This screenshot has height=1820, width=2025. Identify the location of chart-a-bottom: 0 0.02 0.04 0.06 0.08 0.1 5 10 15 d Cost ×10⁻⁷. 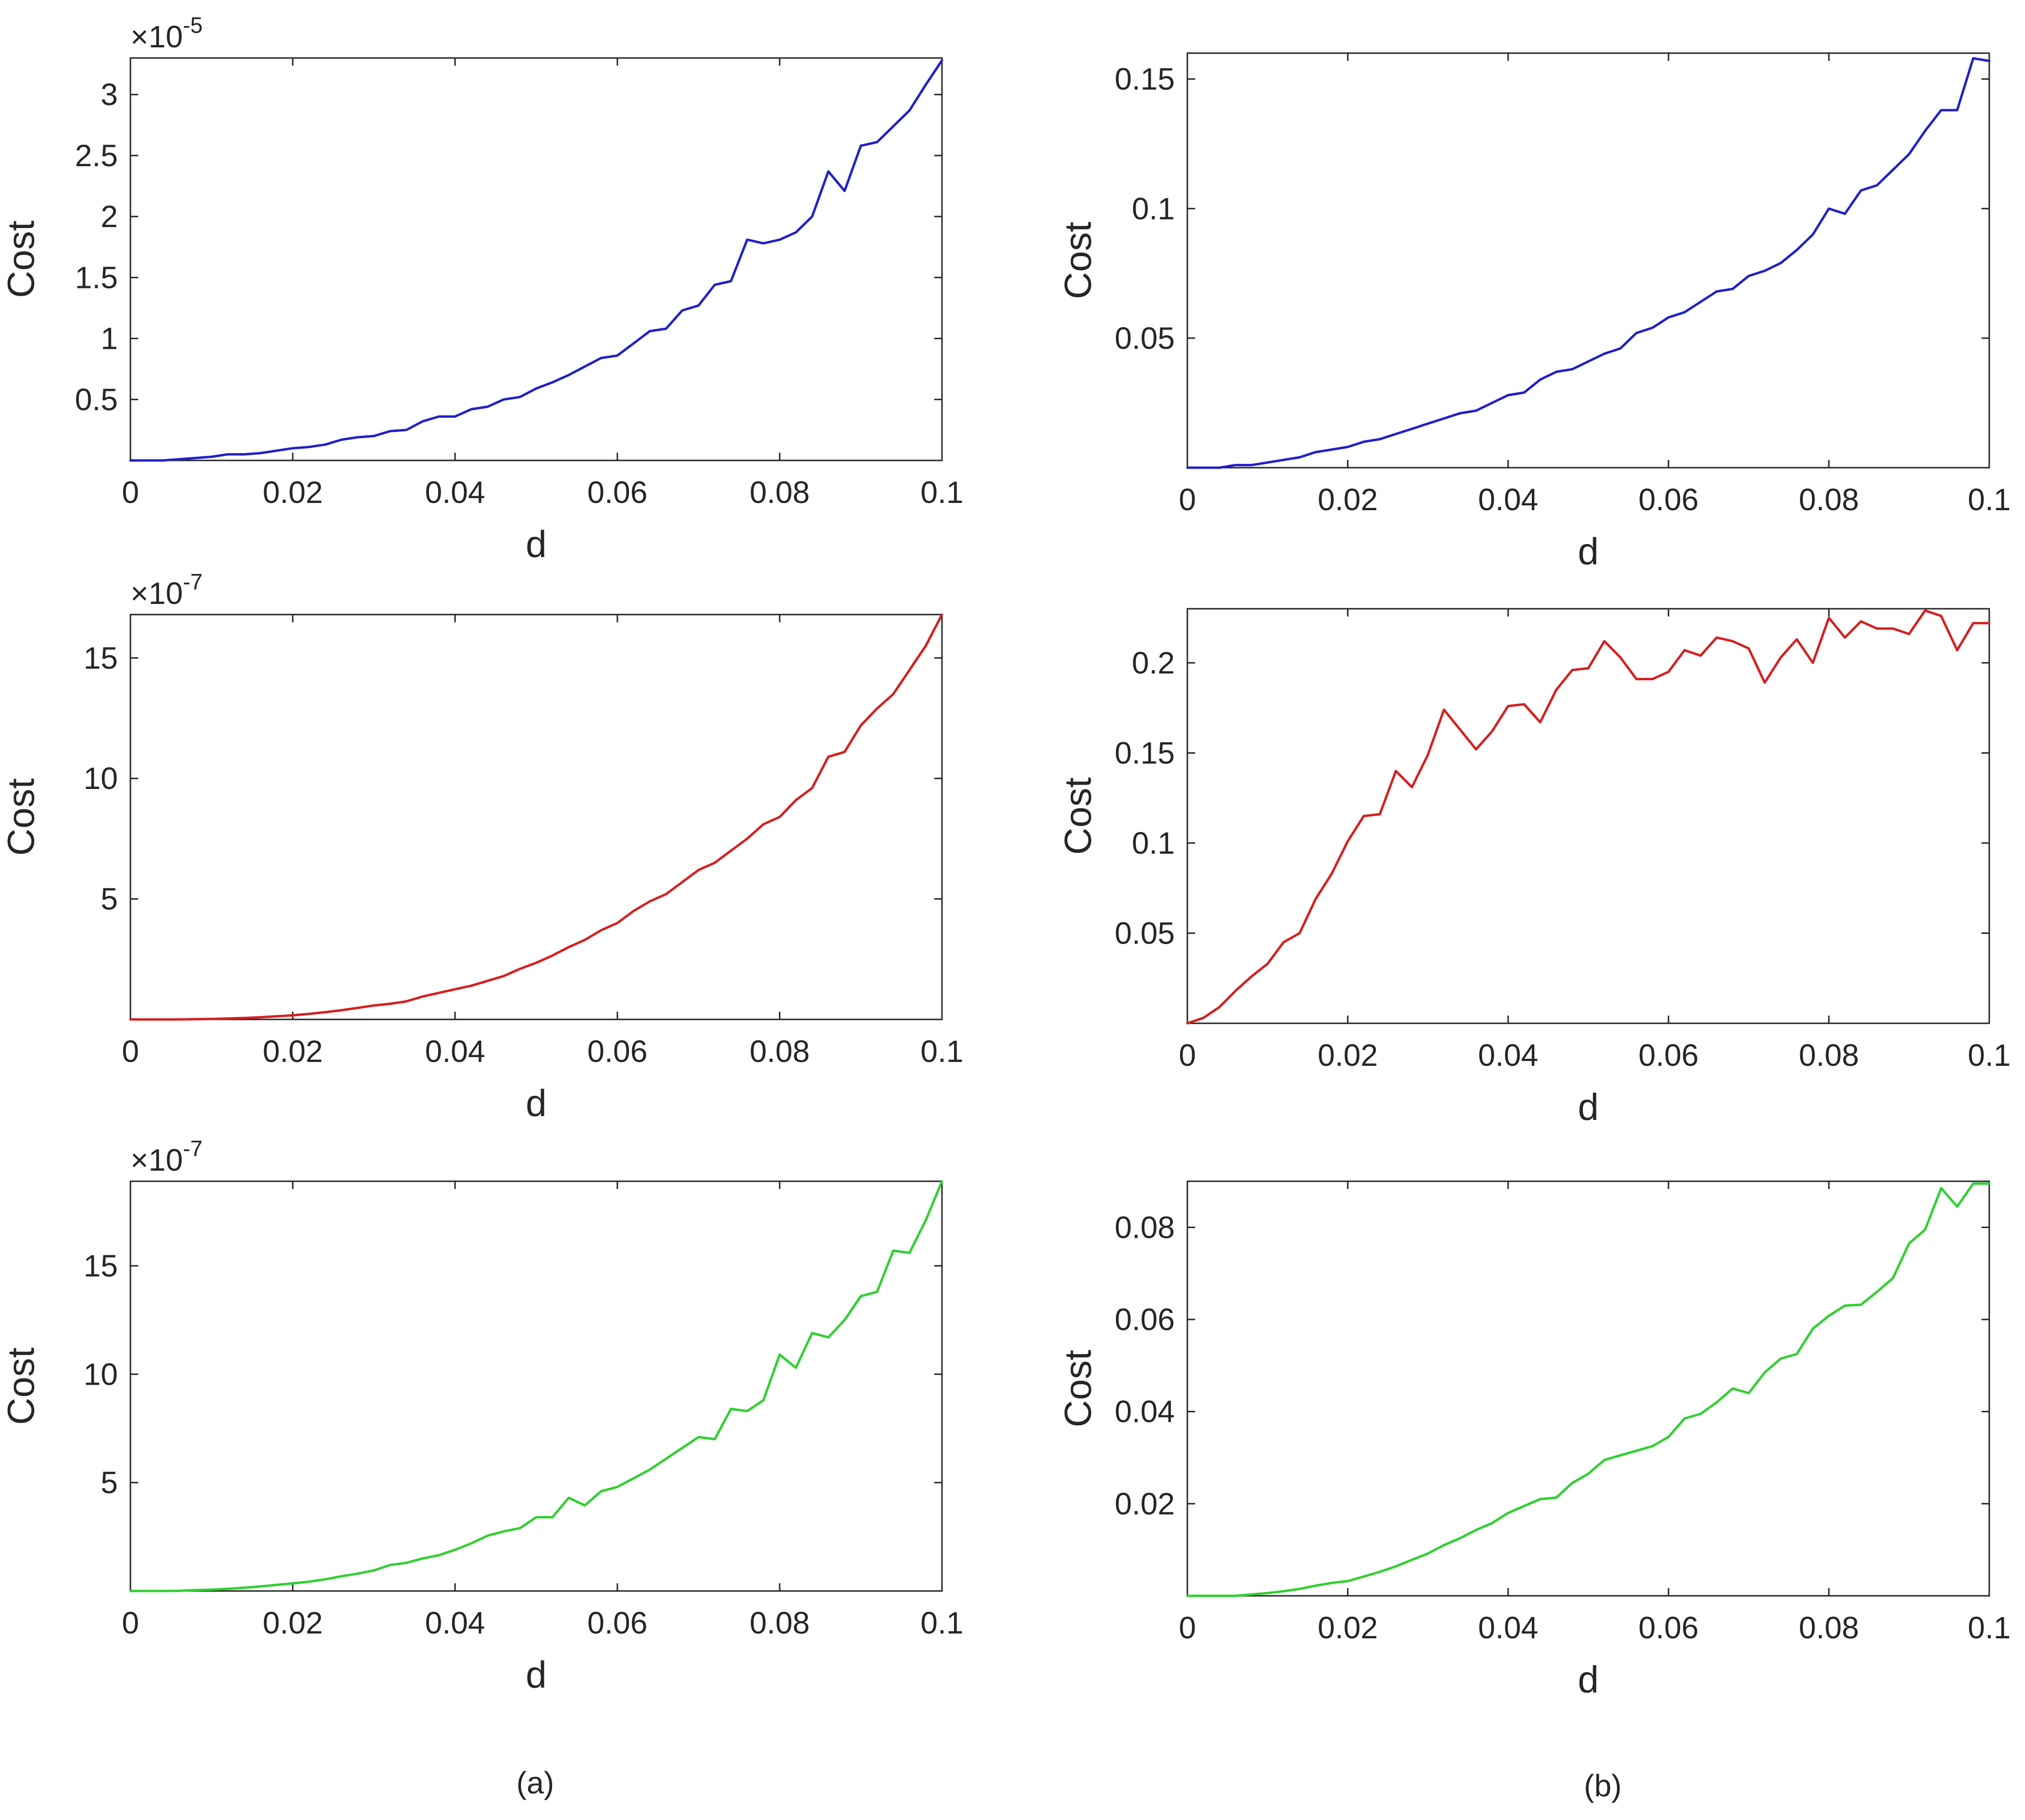
(481, 1416).